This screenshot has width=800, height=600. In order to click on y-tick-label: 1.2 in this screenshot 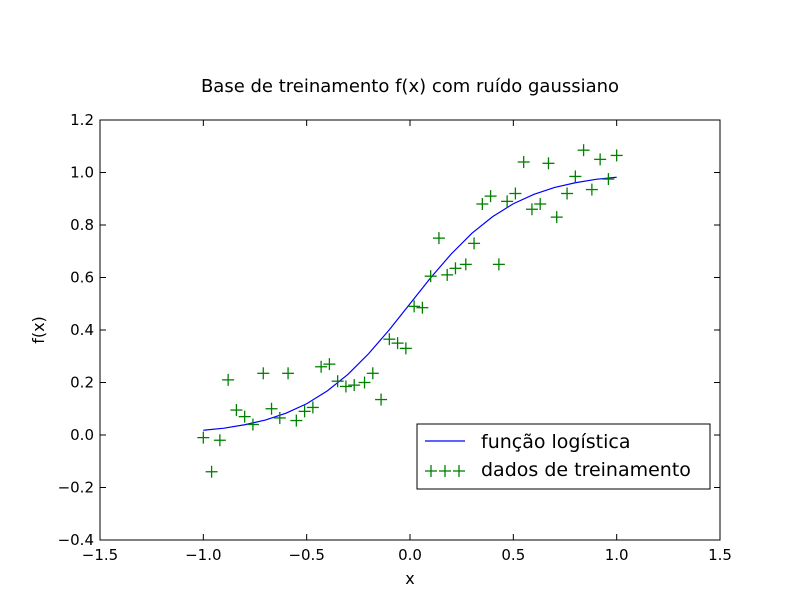, I will do `click(82, 120)`.